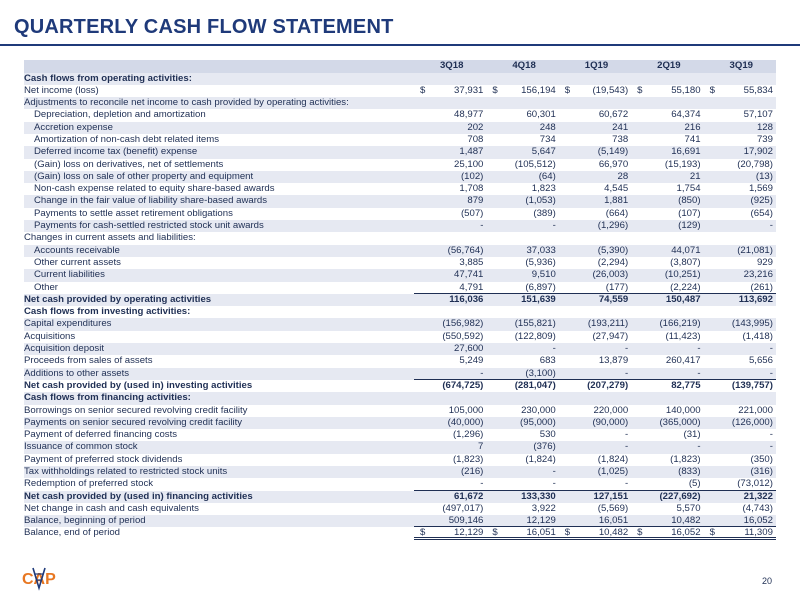  What do you see at coordinates (544, 447) in the screenshot?
I see `cell-value: (376)` at bounding box center [544, 447].